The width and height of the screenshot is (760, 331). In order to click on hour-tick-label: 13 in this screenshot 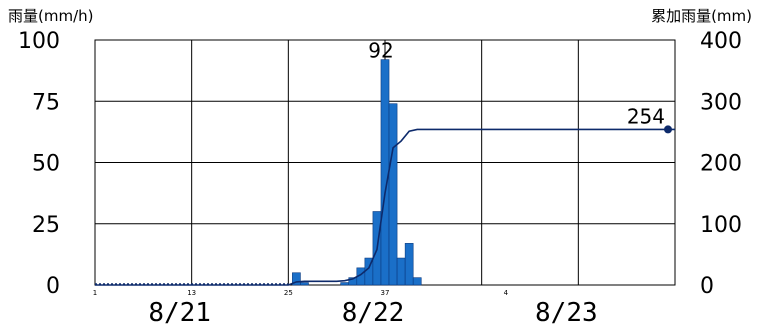, I will do `click(191, 293)`.